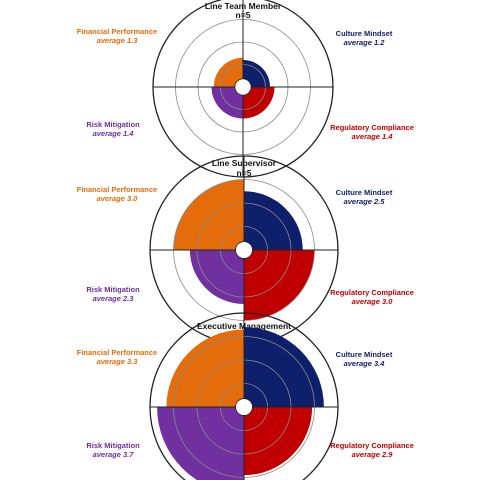 This screenshot has width=480, height=480. I want to click on average-regulatory: average 3.0, so click(373, 301).